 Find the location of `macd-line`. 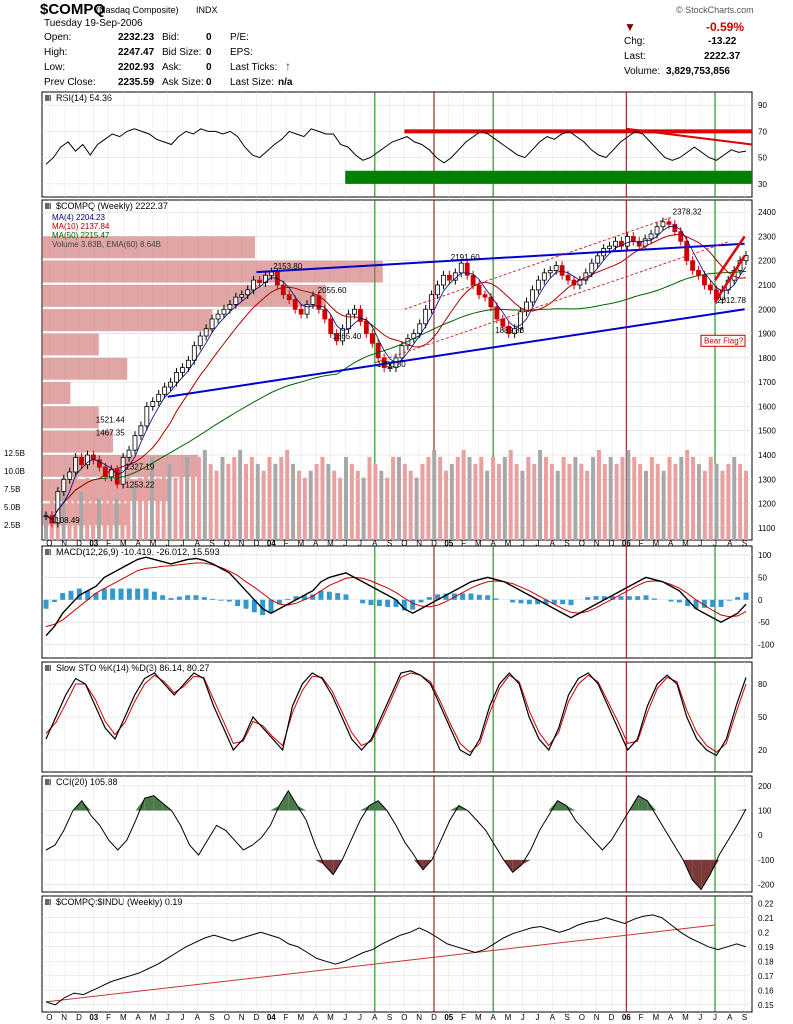

macd-line is located at coordinates (396, 596).